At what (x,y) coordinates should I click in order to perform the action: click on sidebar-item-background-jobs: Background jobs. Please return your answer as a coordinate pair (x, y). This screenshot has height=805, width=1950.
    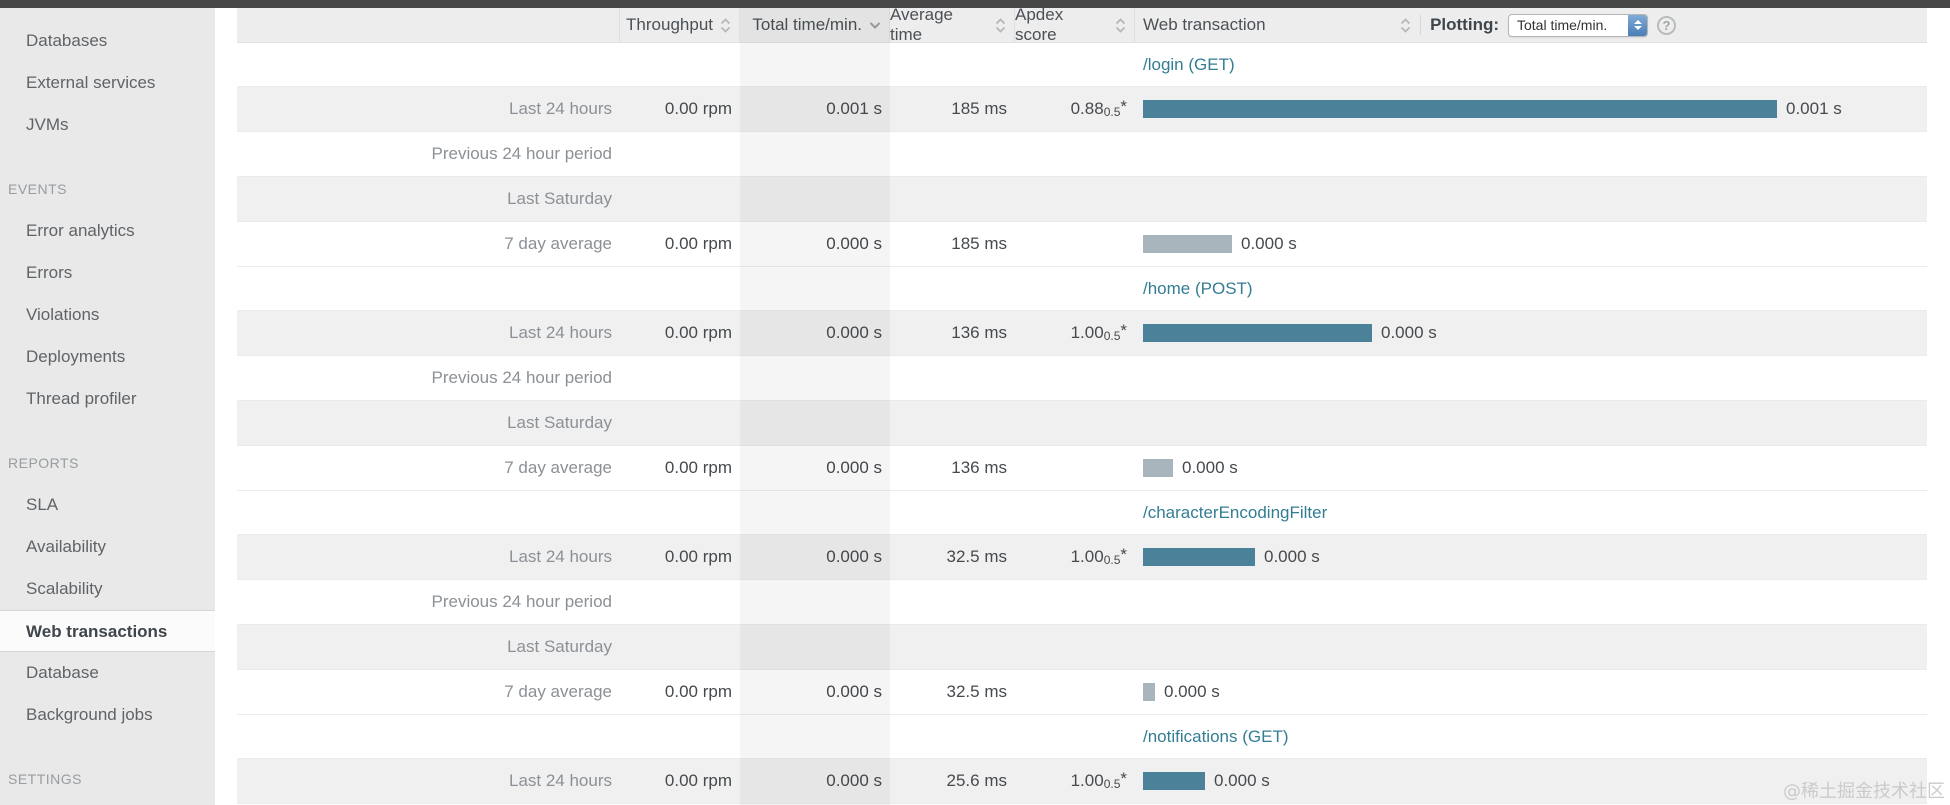
    Looking at the image, I should click on (89, 714).